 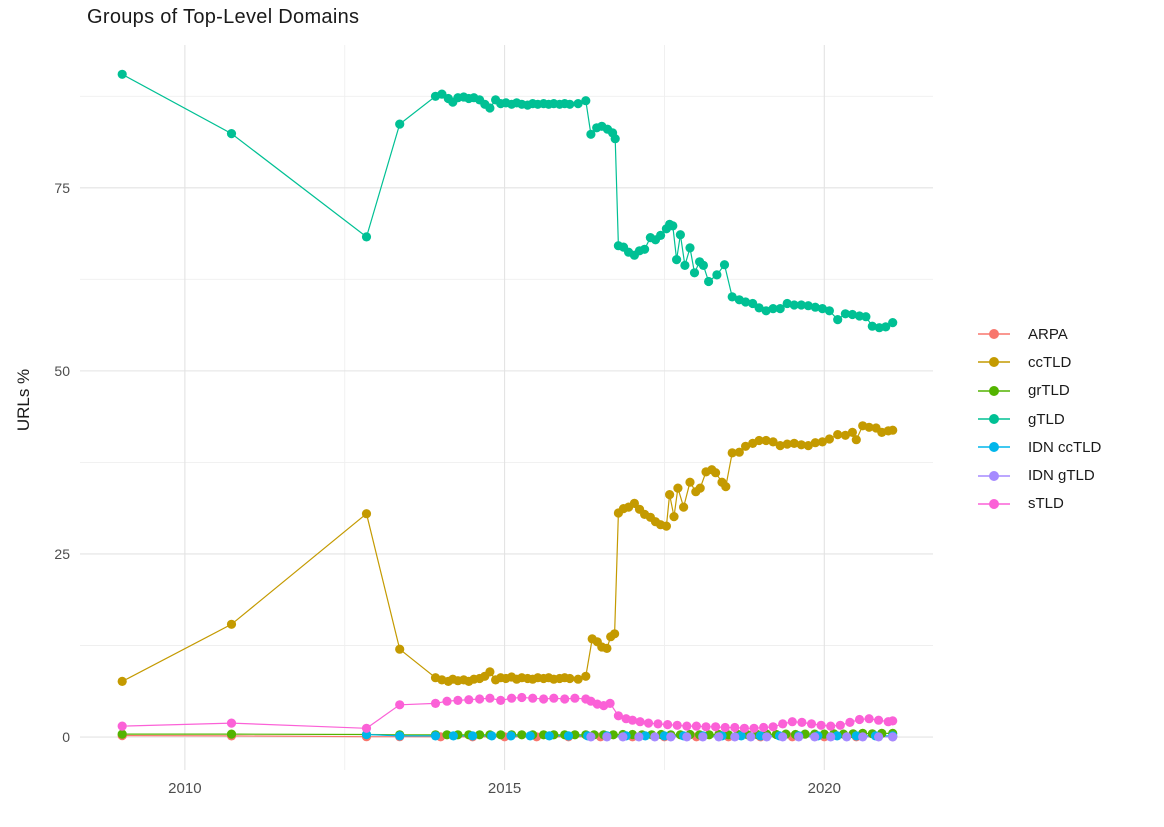 I want to click on x-tick-label: 2020, so click(x=824, y=788).